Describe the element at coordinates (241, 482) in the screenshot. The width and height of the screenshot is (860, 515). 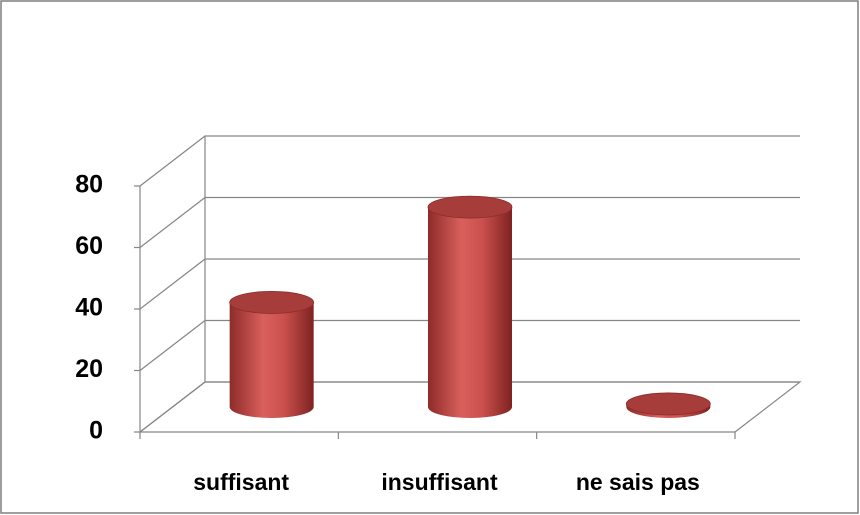
I see `x-tick-label: suffisant` at that location.